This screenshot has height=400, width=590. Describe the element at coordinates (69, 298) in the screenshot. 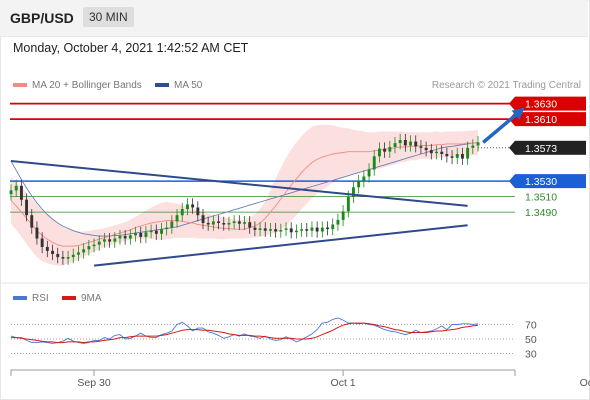

I see `9ma-swatch` at that location.